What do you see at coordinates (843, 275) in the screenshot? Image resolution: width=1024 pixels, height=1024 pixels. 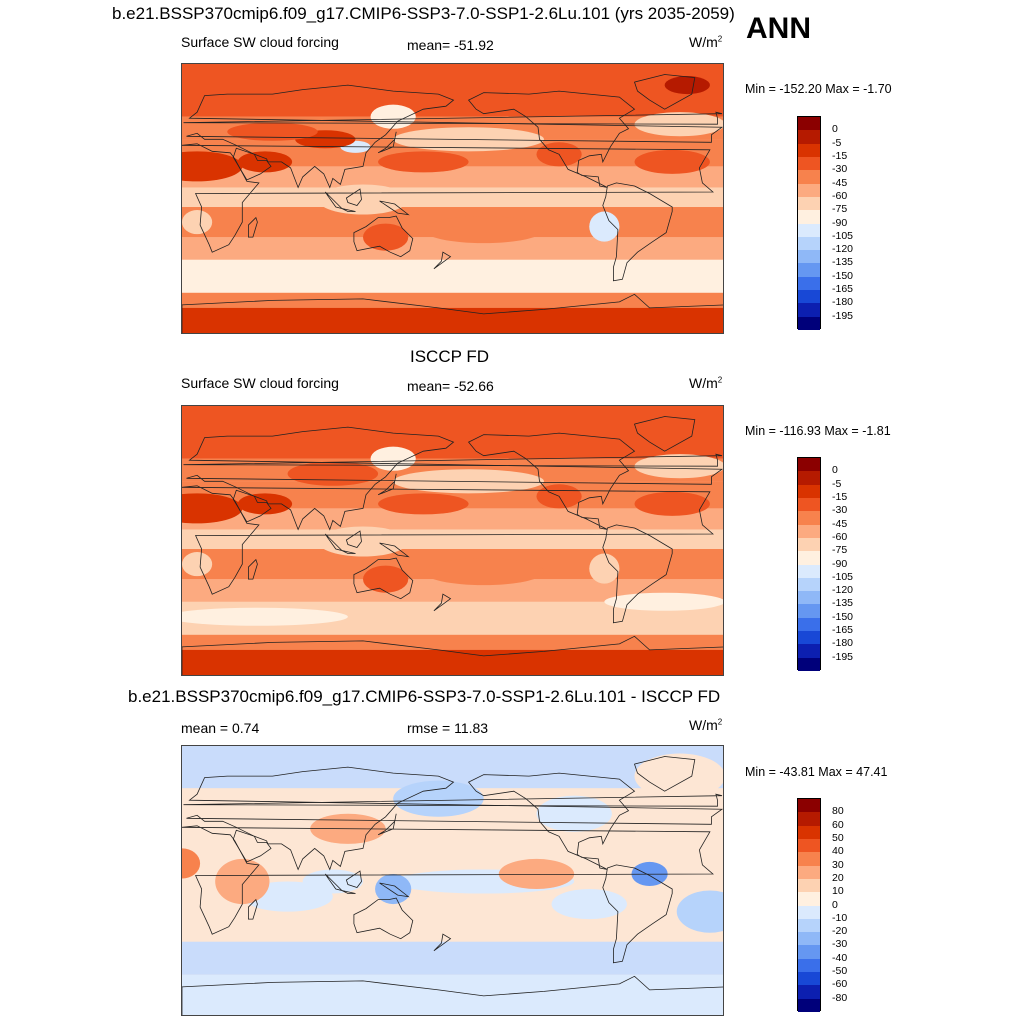 I see `colorbar-tick-label: -150` at bounding box center [843, 275].